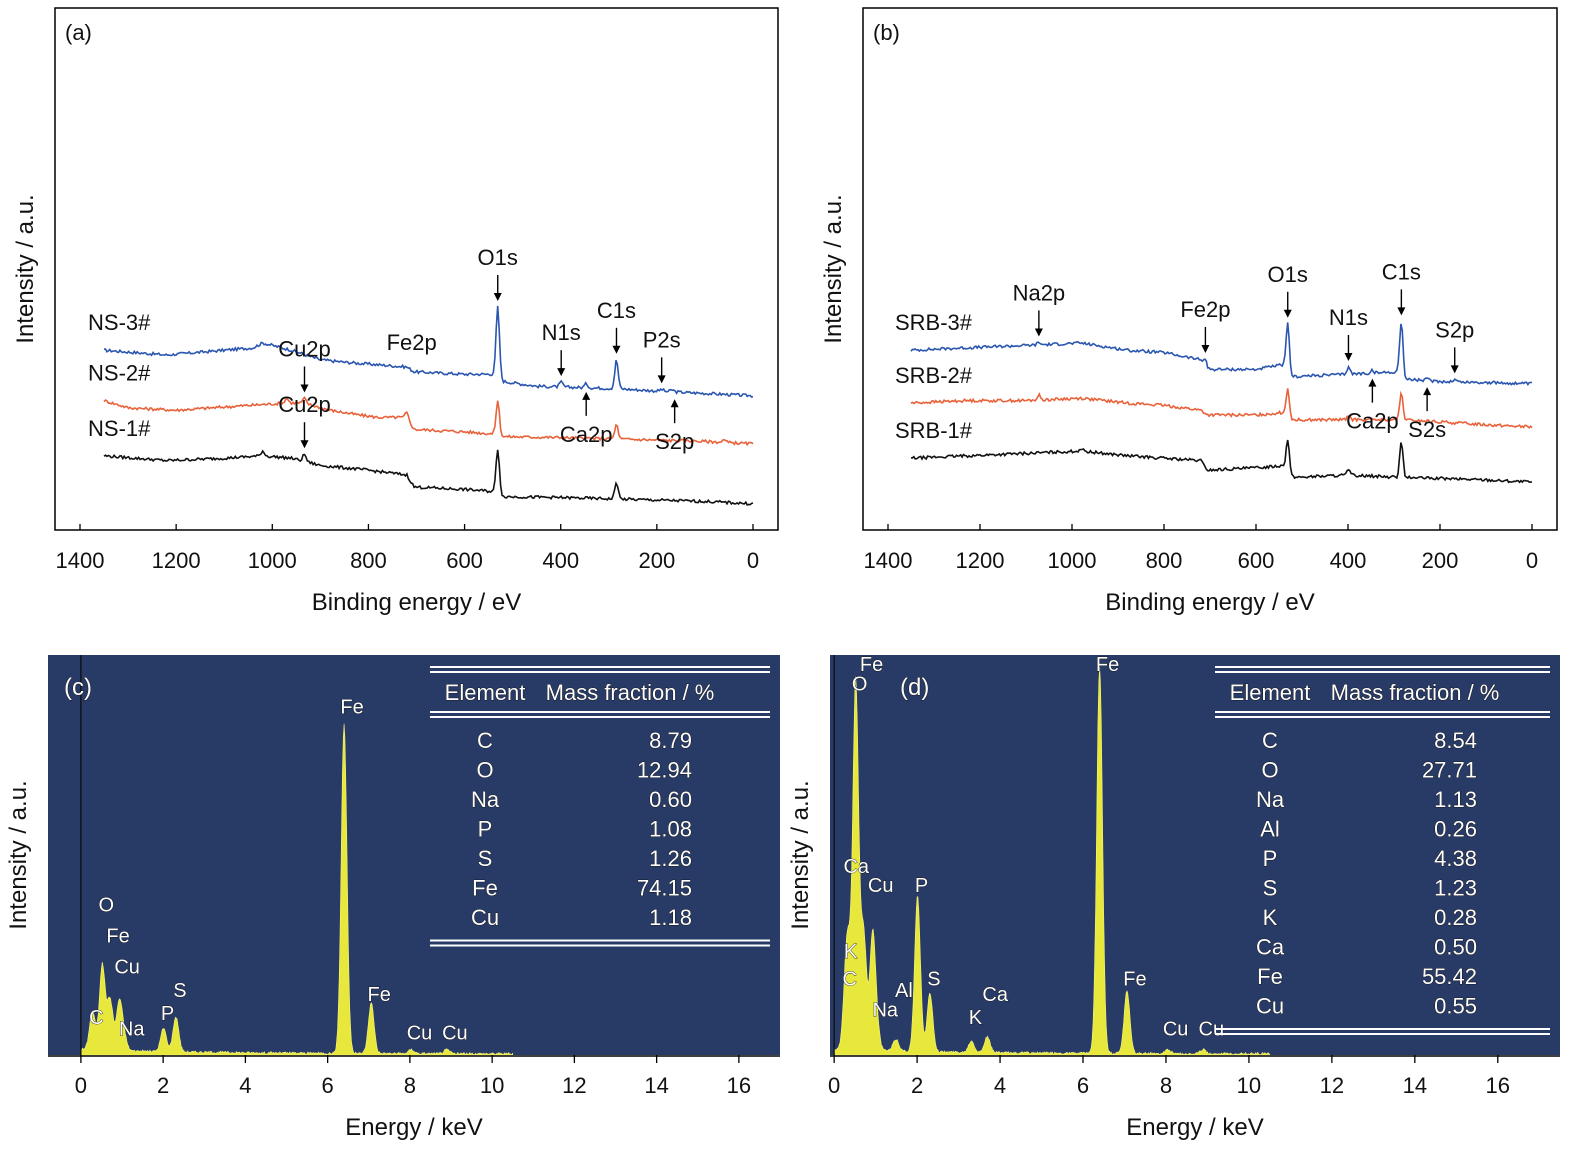 The image size is (1596, 1174). I want to click on eds-spectrum, so click(1051, 861).